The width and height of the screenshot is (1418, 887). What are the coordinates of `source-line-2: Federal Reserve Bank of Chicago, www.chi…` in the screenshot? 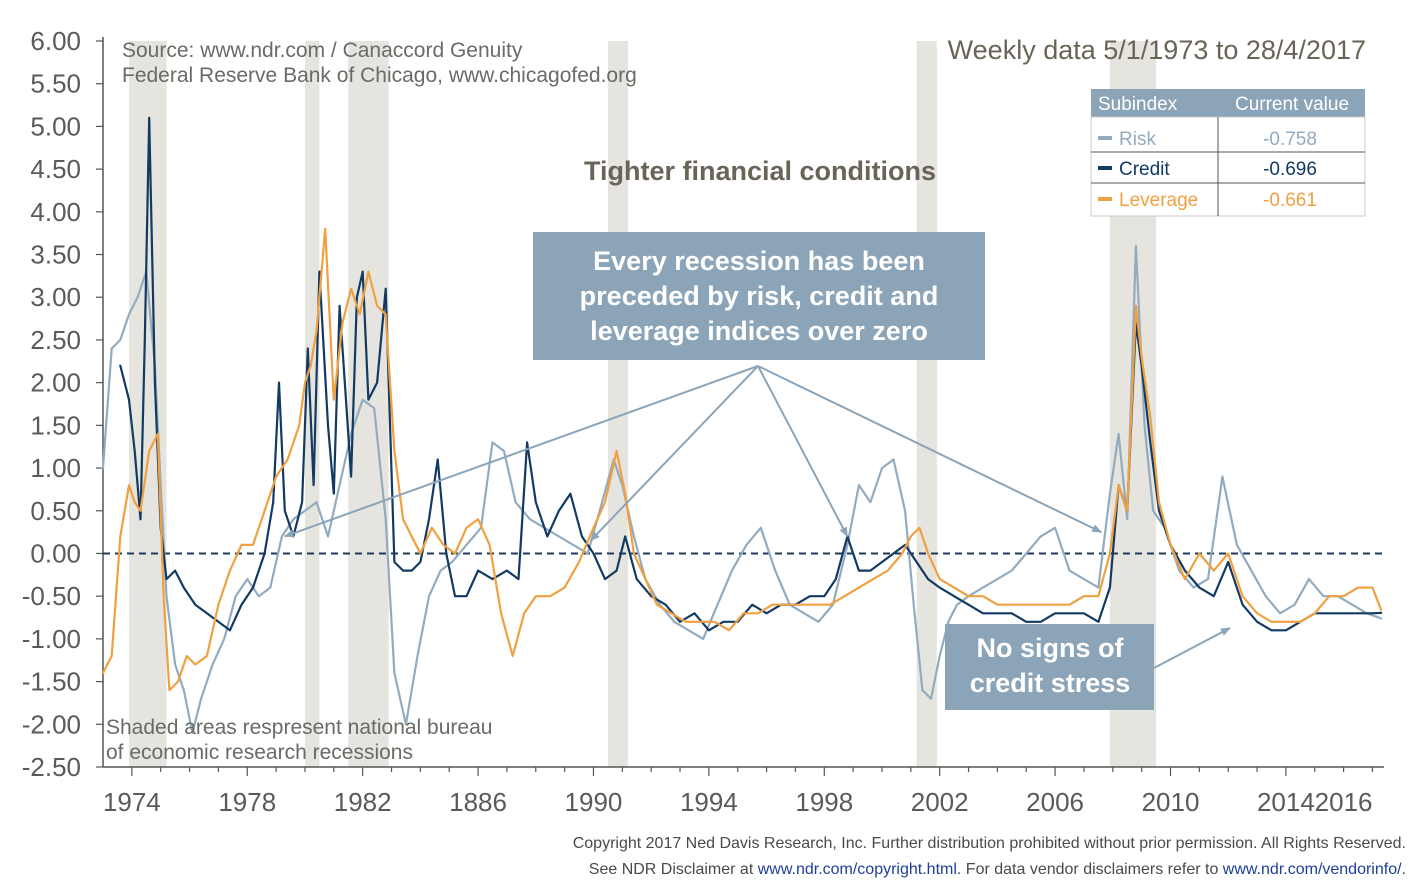 It's located at (379, 75).